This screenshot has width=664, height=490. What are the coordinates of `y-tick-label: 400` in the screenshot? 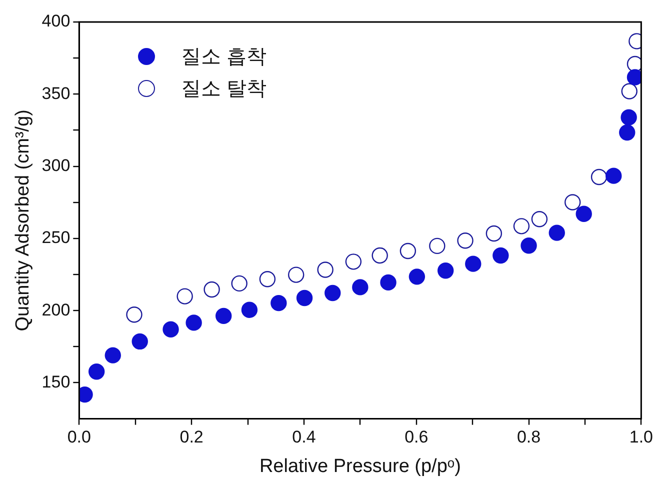 It's located at (56, 21).